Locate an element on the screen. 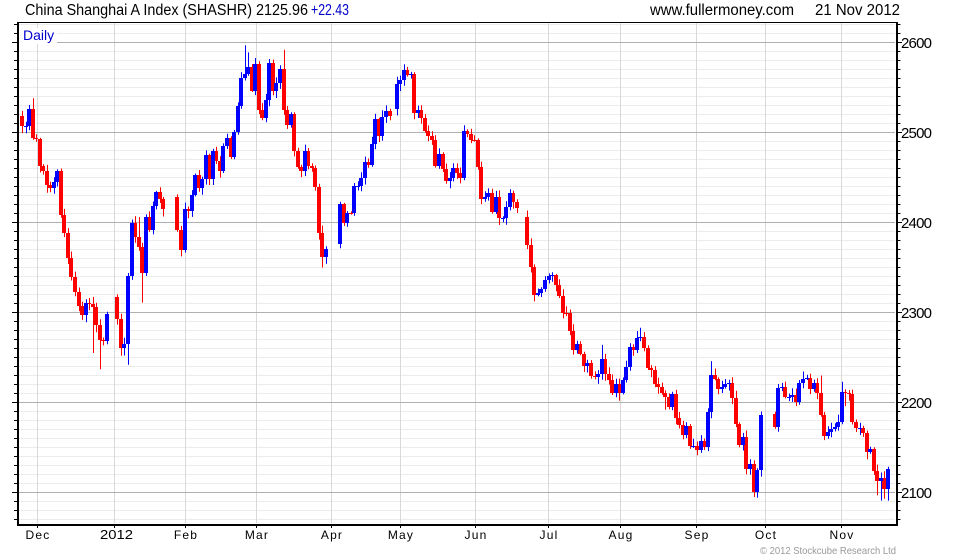  svg-text: 2500 is located at coordinates (916, 133).